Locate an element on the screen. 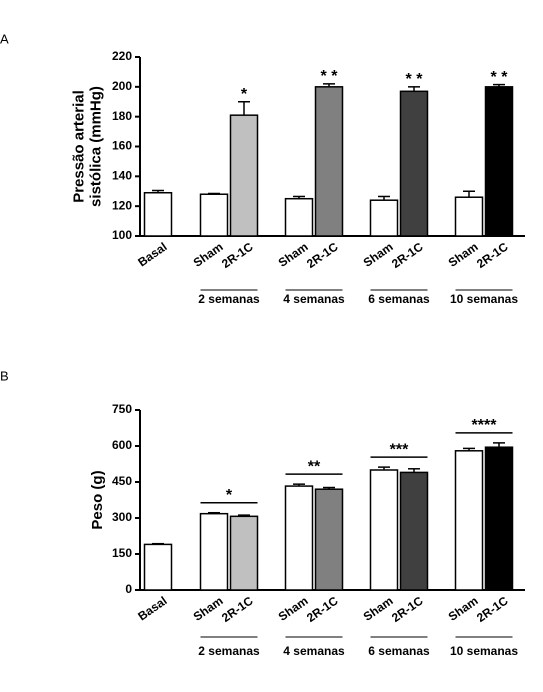 The height and width of the screenshot is (692, 543). y-tick-label: 450 is located at coordinates (122, 481).